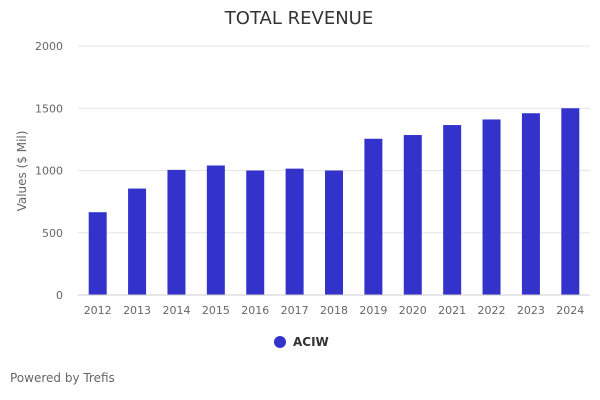 This screenshot has height=400, width=600. What do you see at coordinates (216, 310) in the screenshot?
I see `x-tick-label: 2015` at bounding box center [216, 310].